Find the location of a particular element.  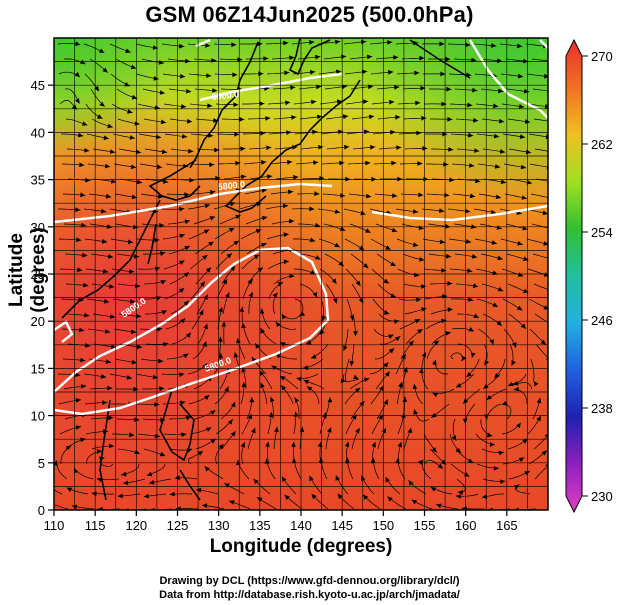

x-tick-label: 120 is located at coordinates (136, 525).